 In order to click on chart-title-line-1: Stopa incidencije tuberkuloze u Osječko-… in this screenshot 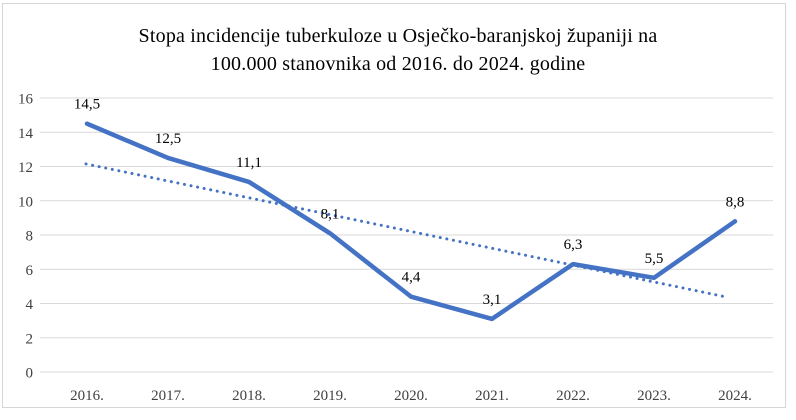, I will do `click(398, 36)`.